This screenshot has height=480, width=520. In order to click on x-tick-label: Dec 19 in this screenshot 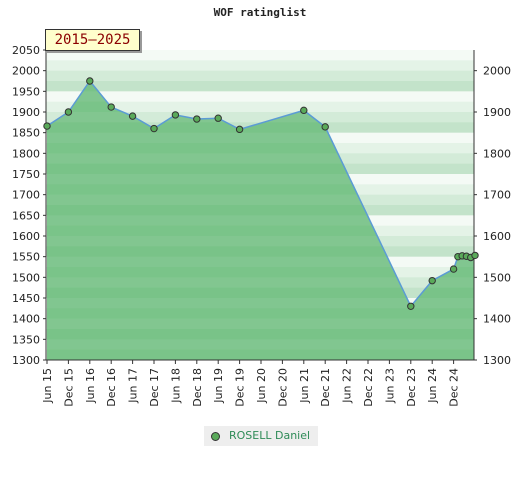, I will do `click(240, 387)`.